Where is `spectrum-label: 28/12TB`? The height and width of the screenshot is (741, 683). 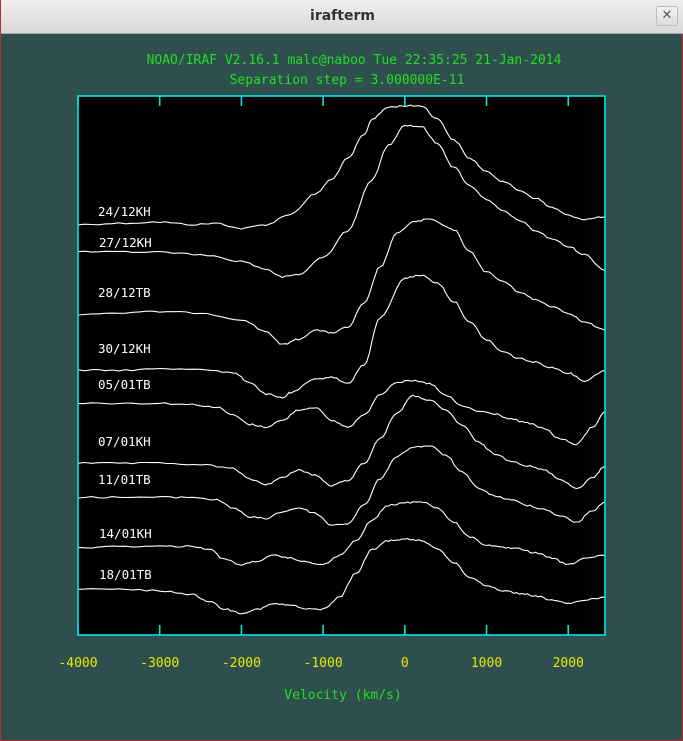
spectrum-label: 28/12TB is located at coordinates (124, 292).